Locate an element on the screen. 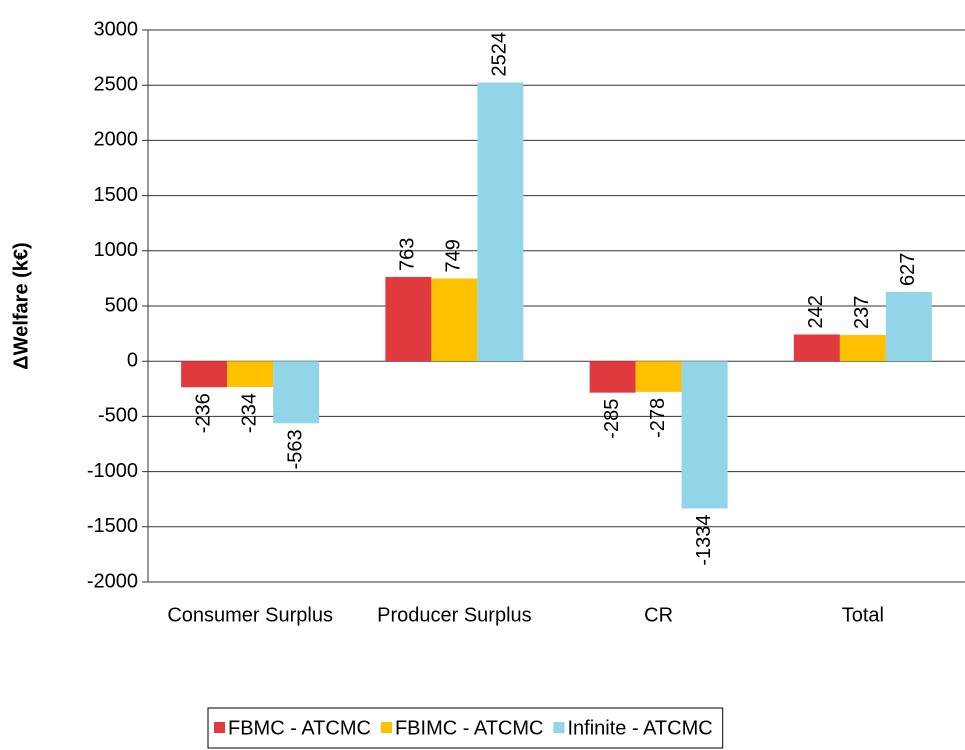  y-tick-label: -500 is located at coordinates (118, 416).